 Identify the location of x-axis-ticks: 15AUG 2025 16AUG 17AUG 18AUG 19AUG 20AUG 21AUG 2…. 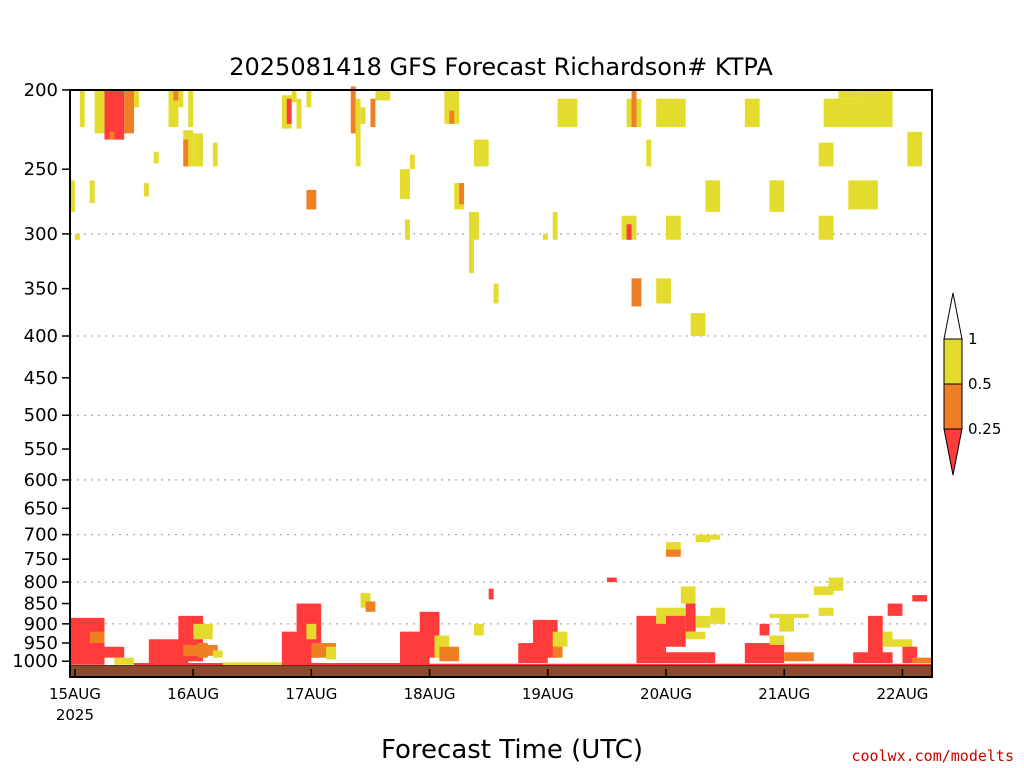
(488, 696).